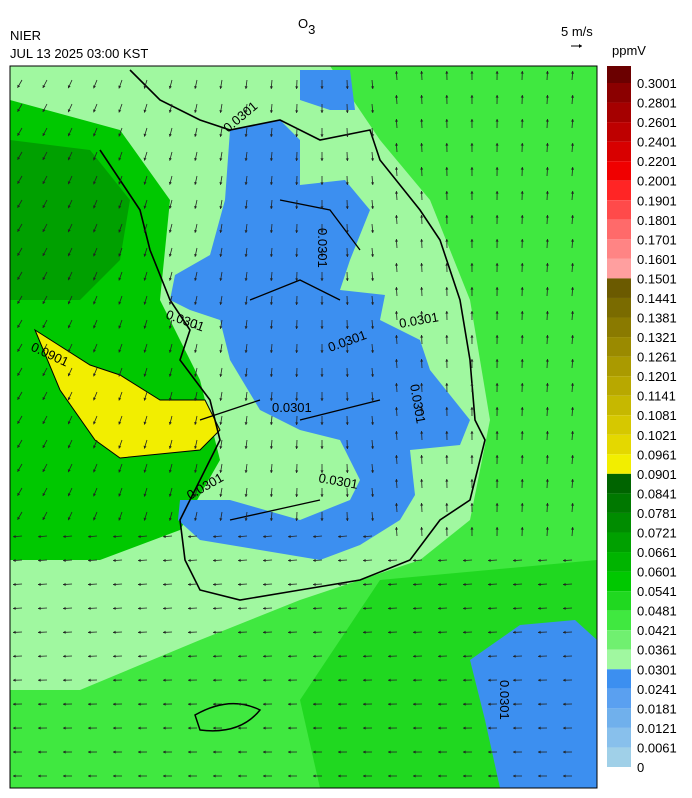 The width and height of the screenshot is (692, 798). What do you see at coordinates (327, 90) in the screenshot?
I see `zone-blue-north` at bounding box center [327, 90].